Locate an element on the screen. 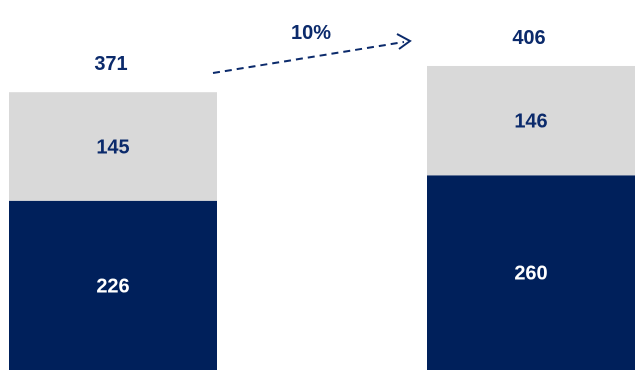  growth-arrow-head is located at coordinates (404, 41).